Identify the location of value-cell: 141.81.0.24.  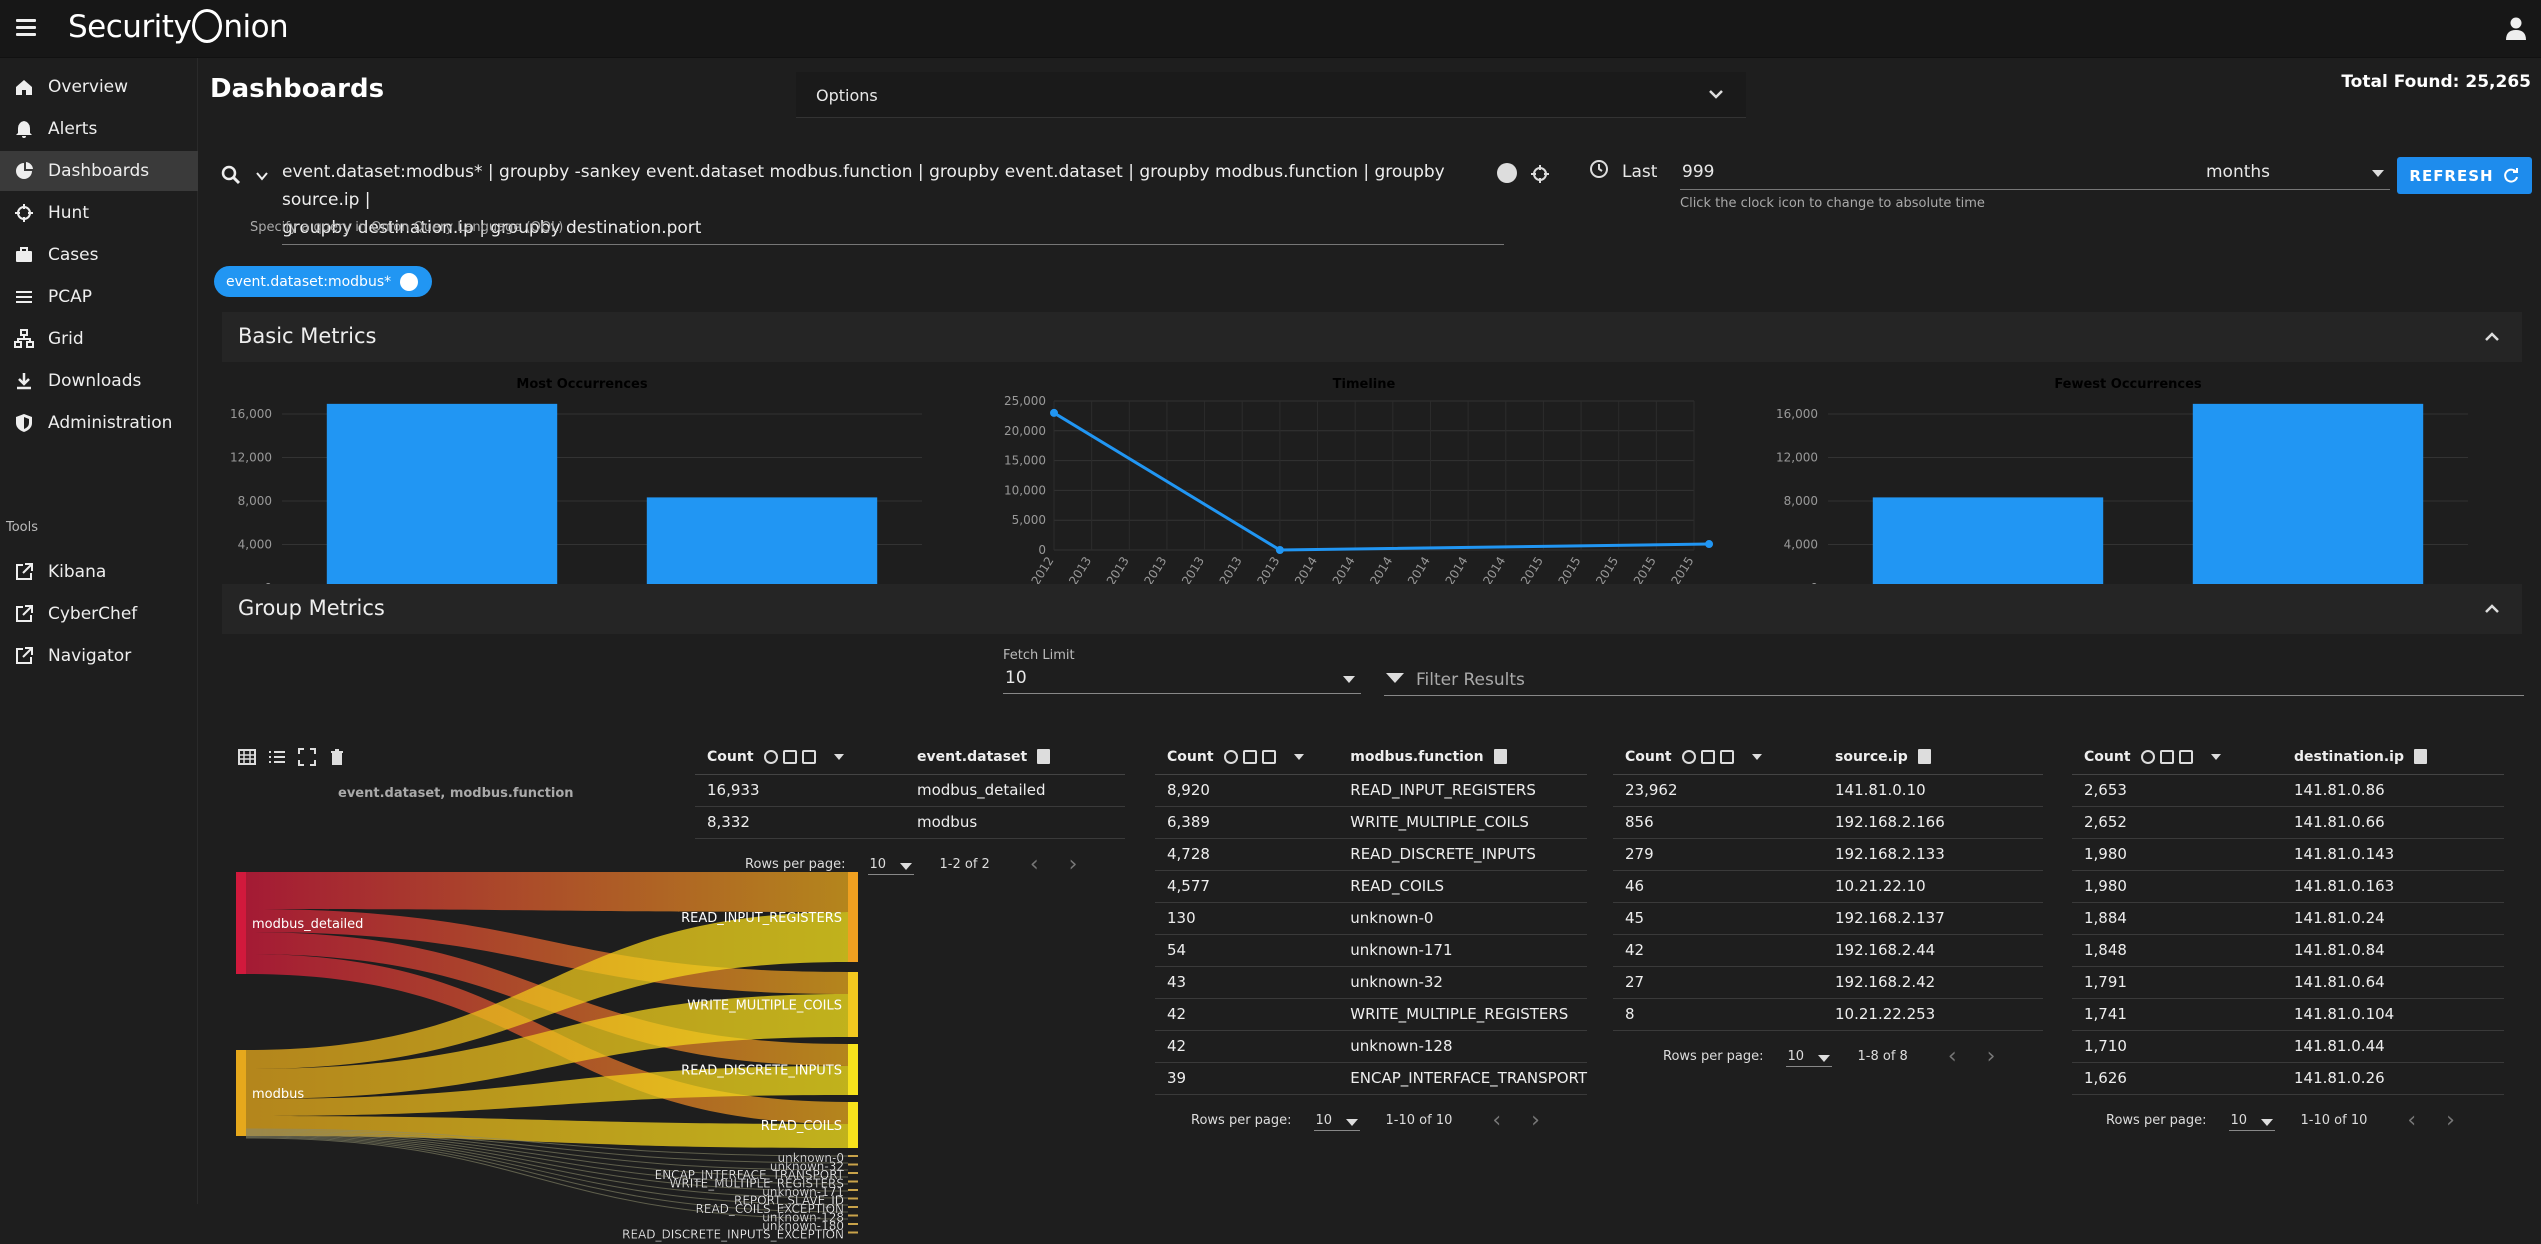
(2393, 918).